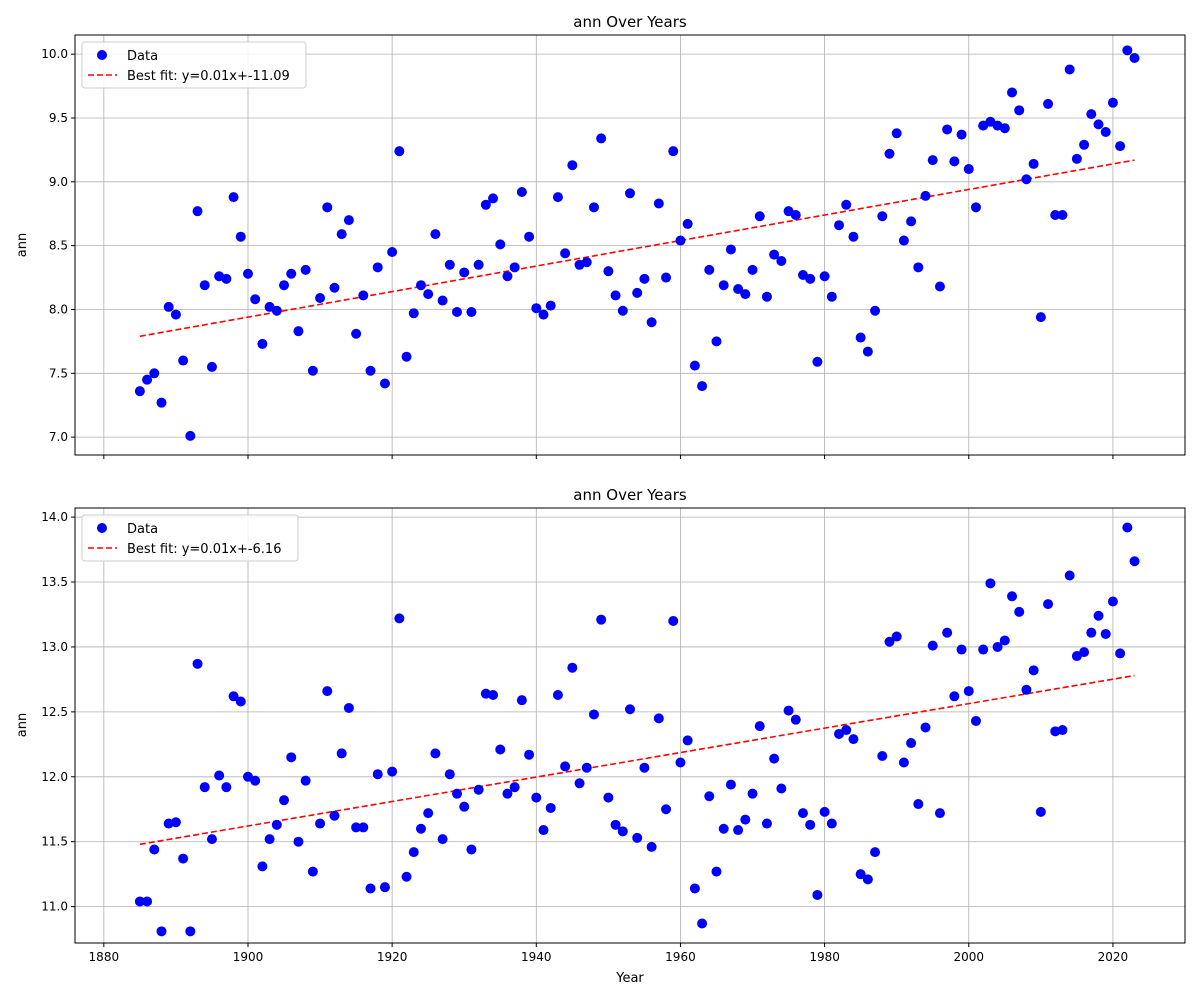 The image size is (1200, 1000). Describe the element at coordinates (204, 549) in the screenshot. I see `legend-label-fit: Best fit: y=0.01x+-6.16` at that location.